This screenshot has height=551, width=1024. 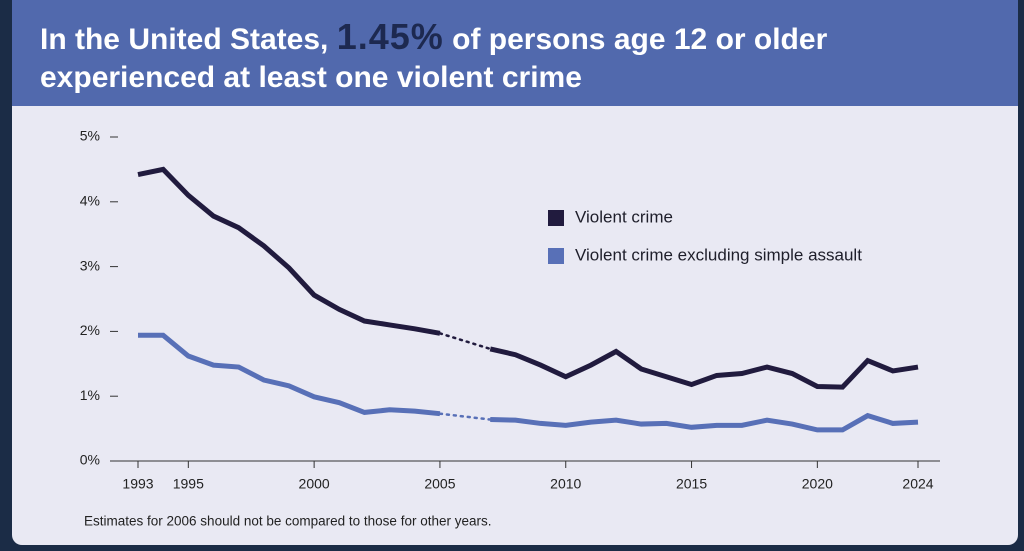 I want to click on x-tick-label: 1993, so click(x=137, y=484).